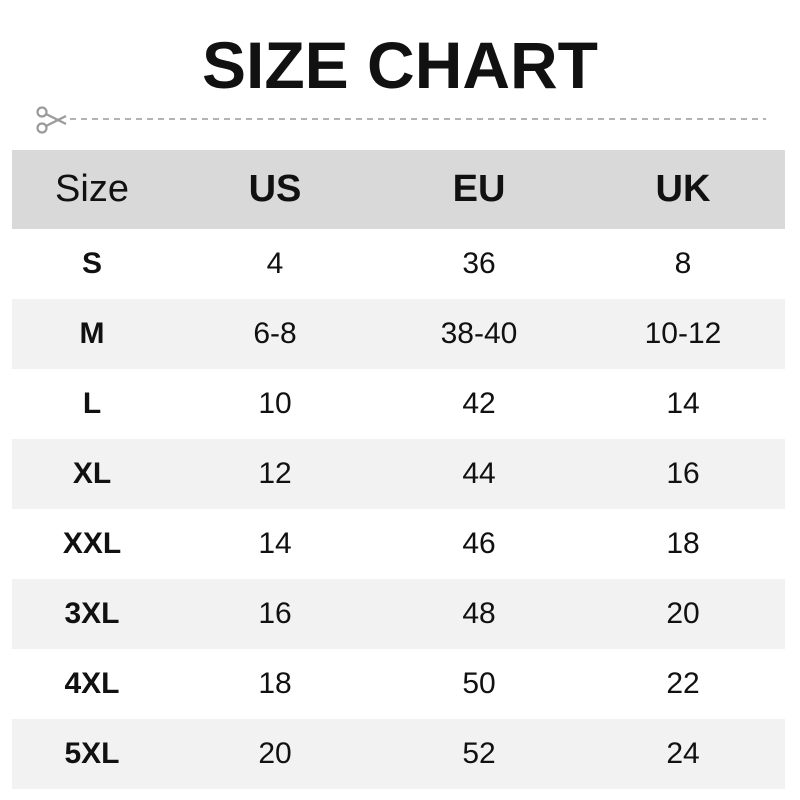 Image resolution: width=800 pixels, height=800 pixels. I want to click on cell-size: M, so click(92, 333).